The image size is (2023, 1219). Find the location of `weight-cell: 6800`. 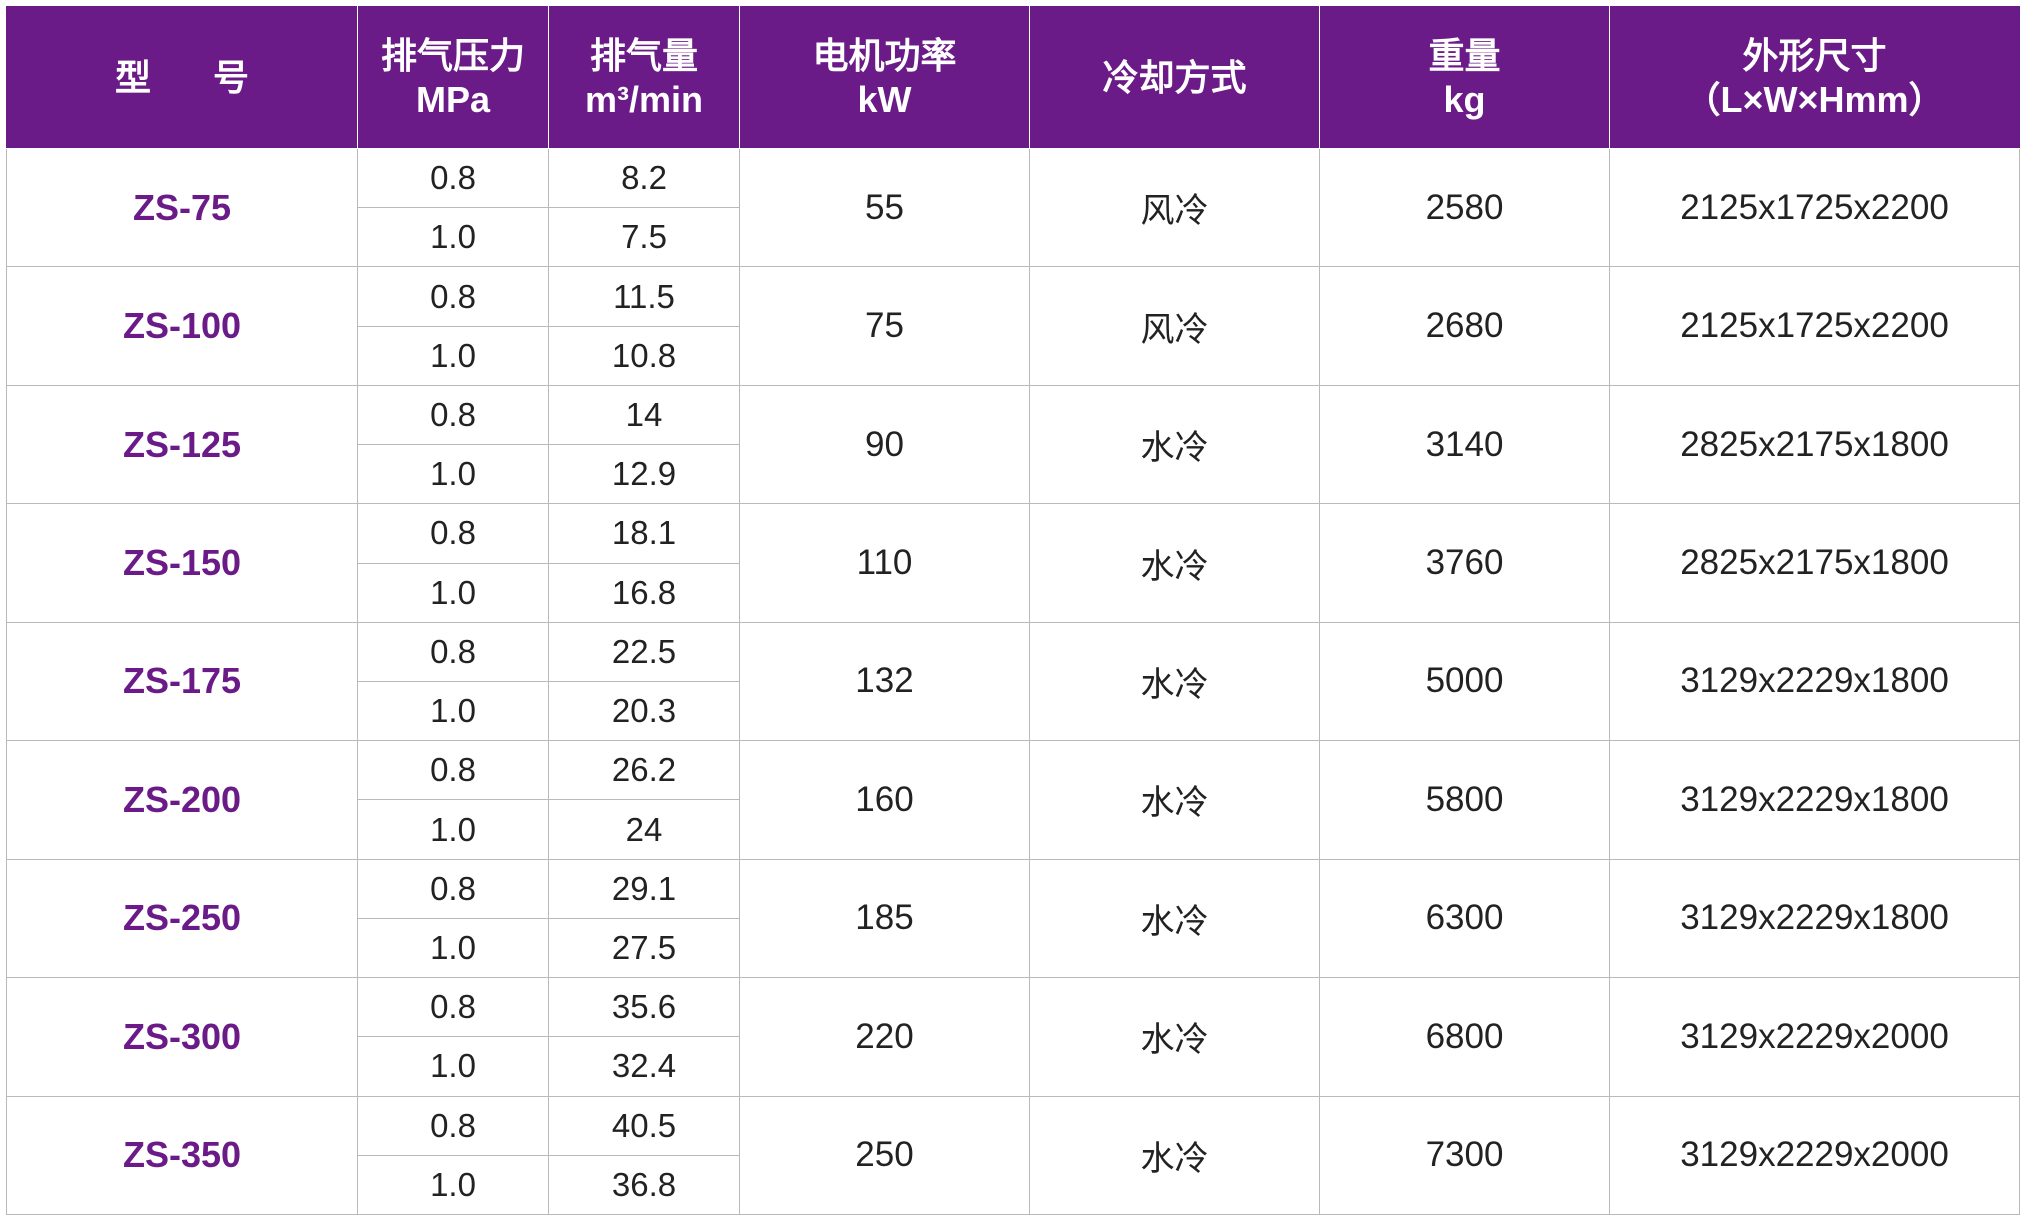

weight-cell: 6800 is located at coordinates (1464, 1037).